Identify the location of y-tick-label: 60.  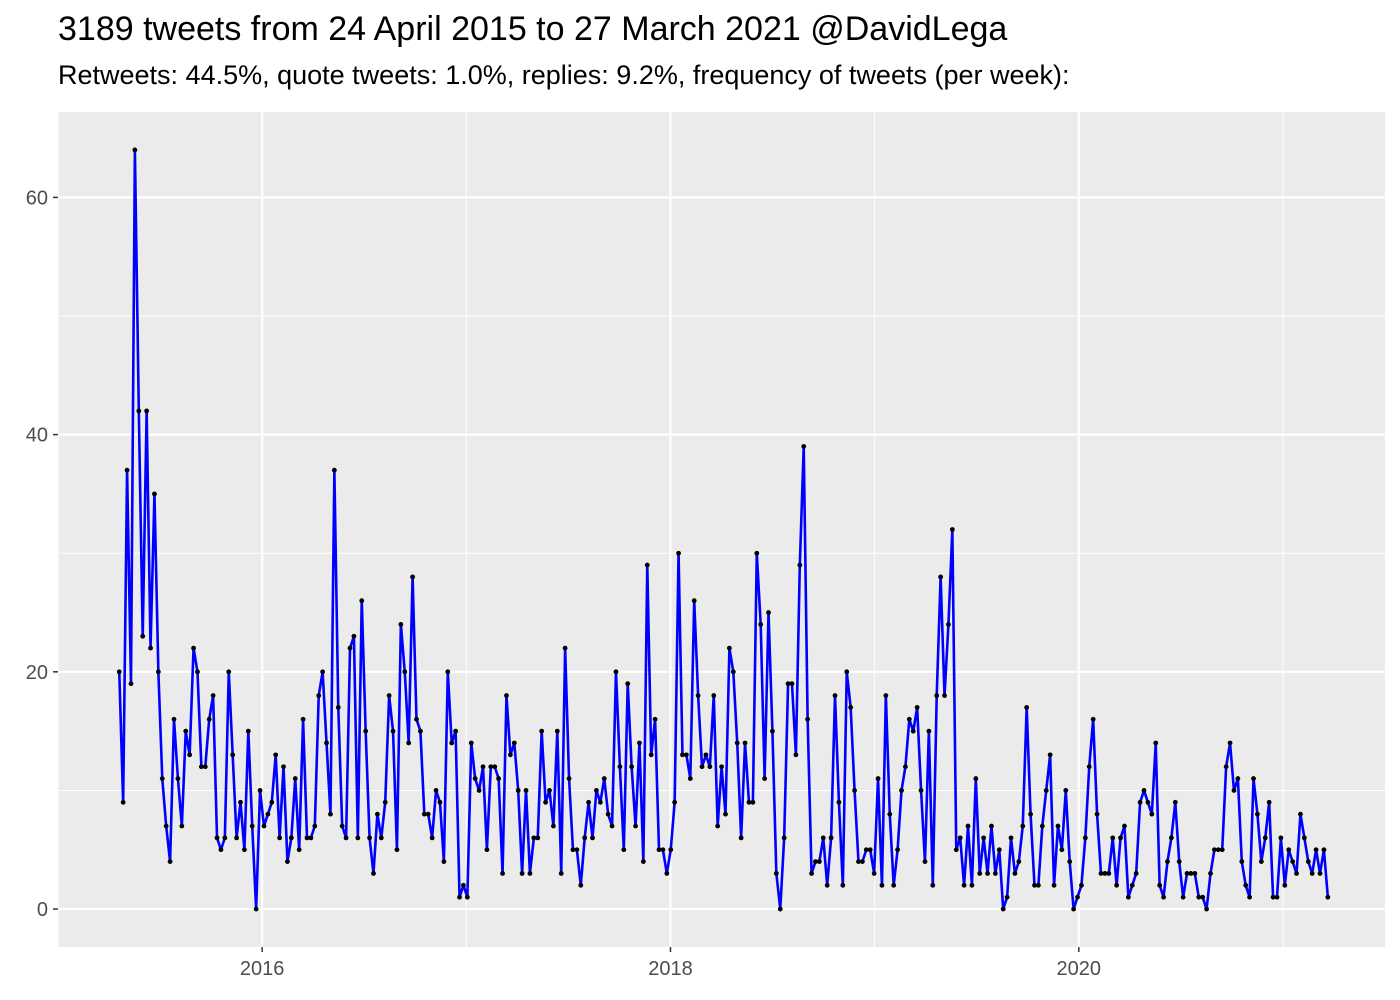
(37, 198).